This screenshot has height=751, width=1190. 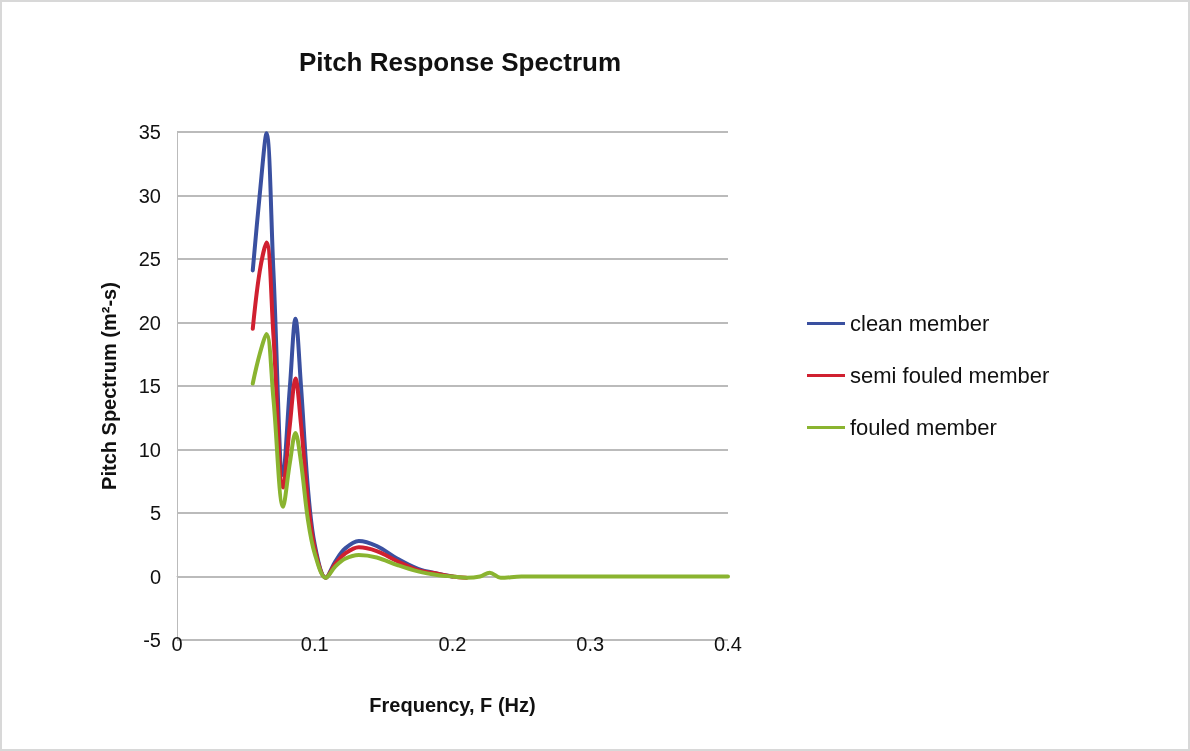 I want to click on x-tick-label: 0.2, so click(x=452, y=644).